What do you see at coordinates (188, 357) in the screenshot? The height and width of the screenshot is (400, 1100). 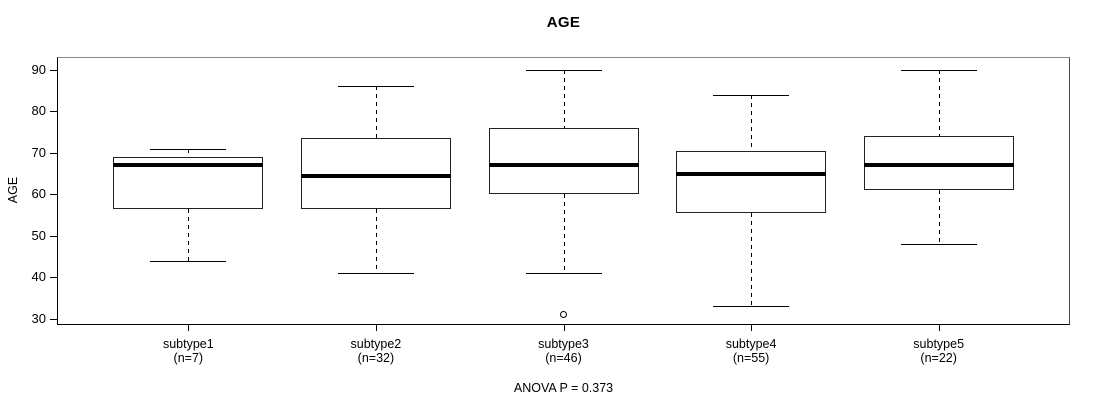 I see `group-count: (n=7)` at bounding box center [188, 357].